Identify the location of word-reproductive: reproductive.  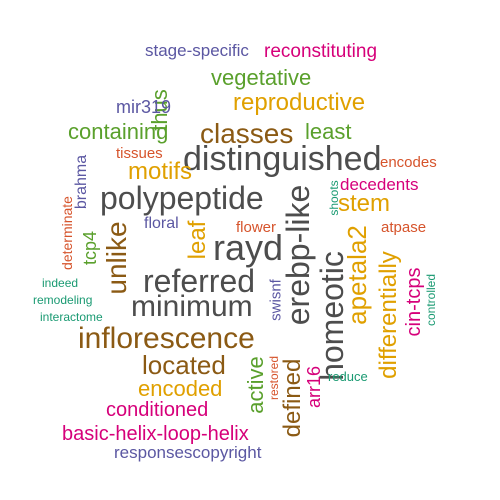
(299, 102).